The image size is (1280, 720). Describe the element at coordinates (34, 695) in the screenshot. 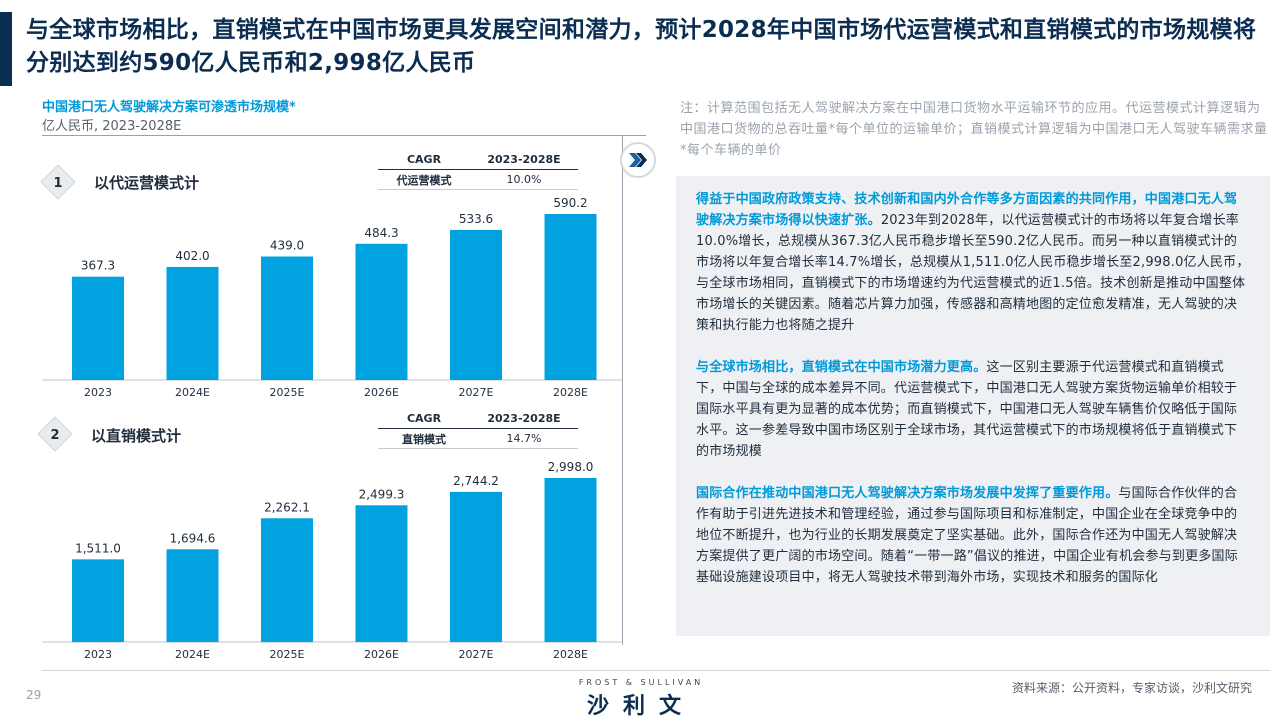

I see `page-number: 29` at that location.